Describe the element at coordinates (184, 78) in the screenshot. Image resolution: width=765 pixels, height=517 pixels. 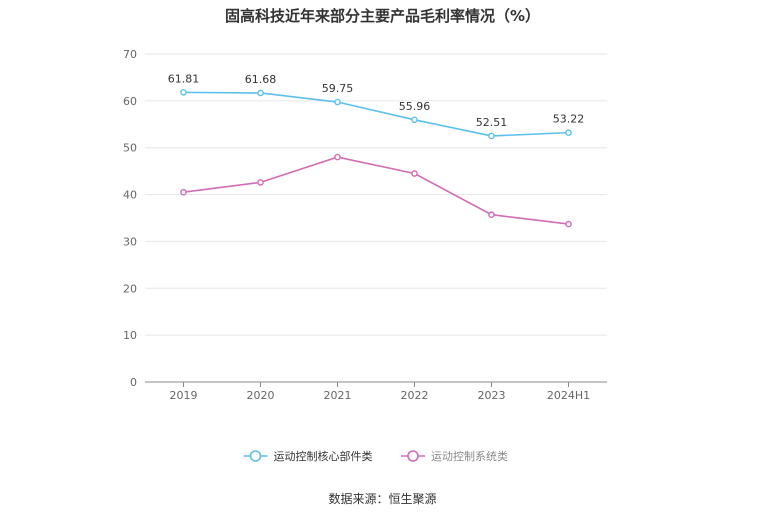
I see `data-label: 61.81` at that location.